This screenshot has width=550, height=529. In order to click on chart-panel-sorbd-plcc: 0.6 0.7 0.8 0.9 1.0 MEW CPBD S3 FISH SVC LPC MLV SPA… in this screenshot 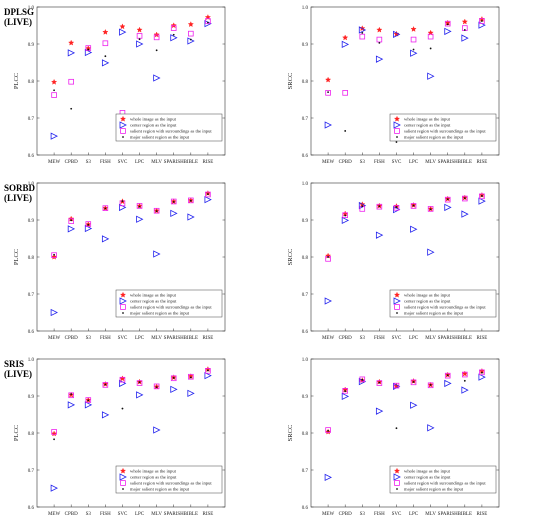, I will do `click(119, 261)`.